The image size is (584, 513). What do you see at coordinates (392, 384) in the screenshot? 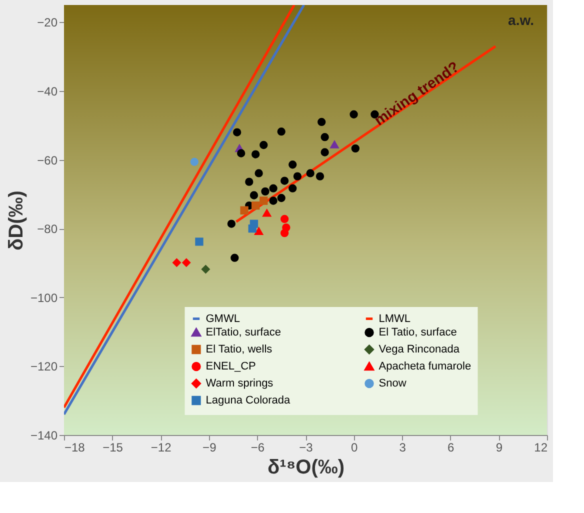
I see `legend-label: Snow` at bounding box center [392, 384].